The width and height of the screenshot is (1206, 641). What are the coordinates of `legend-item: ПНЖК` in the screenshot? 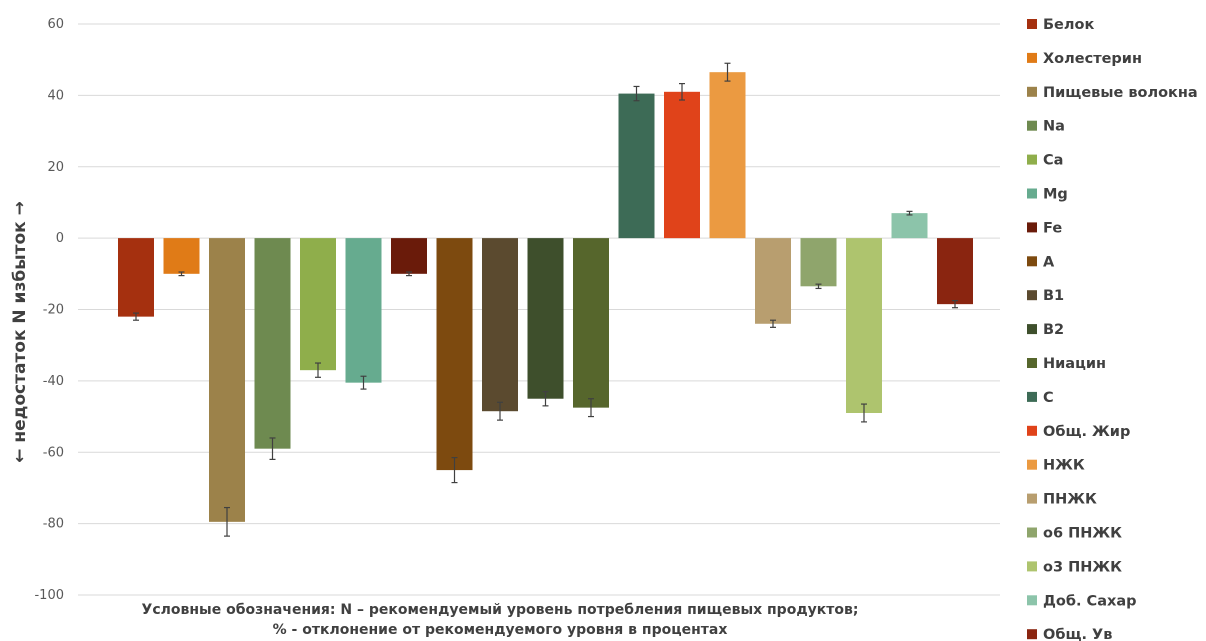 It's located at (1062, 500).